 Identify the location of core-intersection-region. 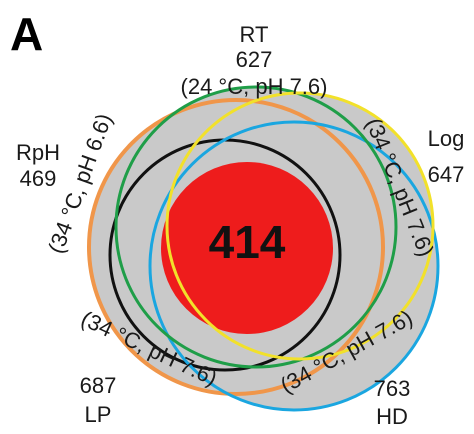
(247, 248).